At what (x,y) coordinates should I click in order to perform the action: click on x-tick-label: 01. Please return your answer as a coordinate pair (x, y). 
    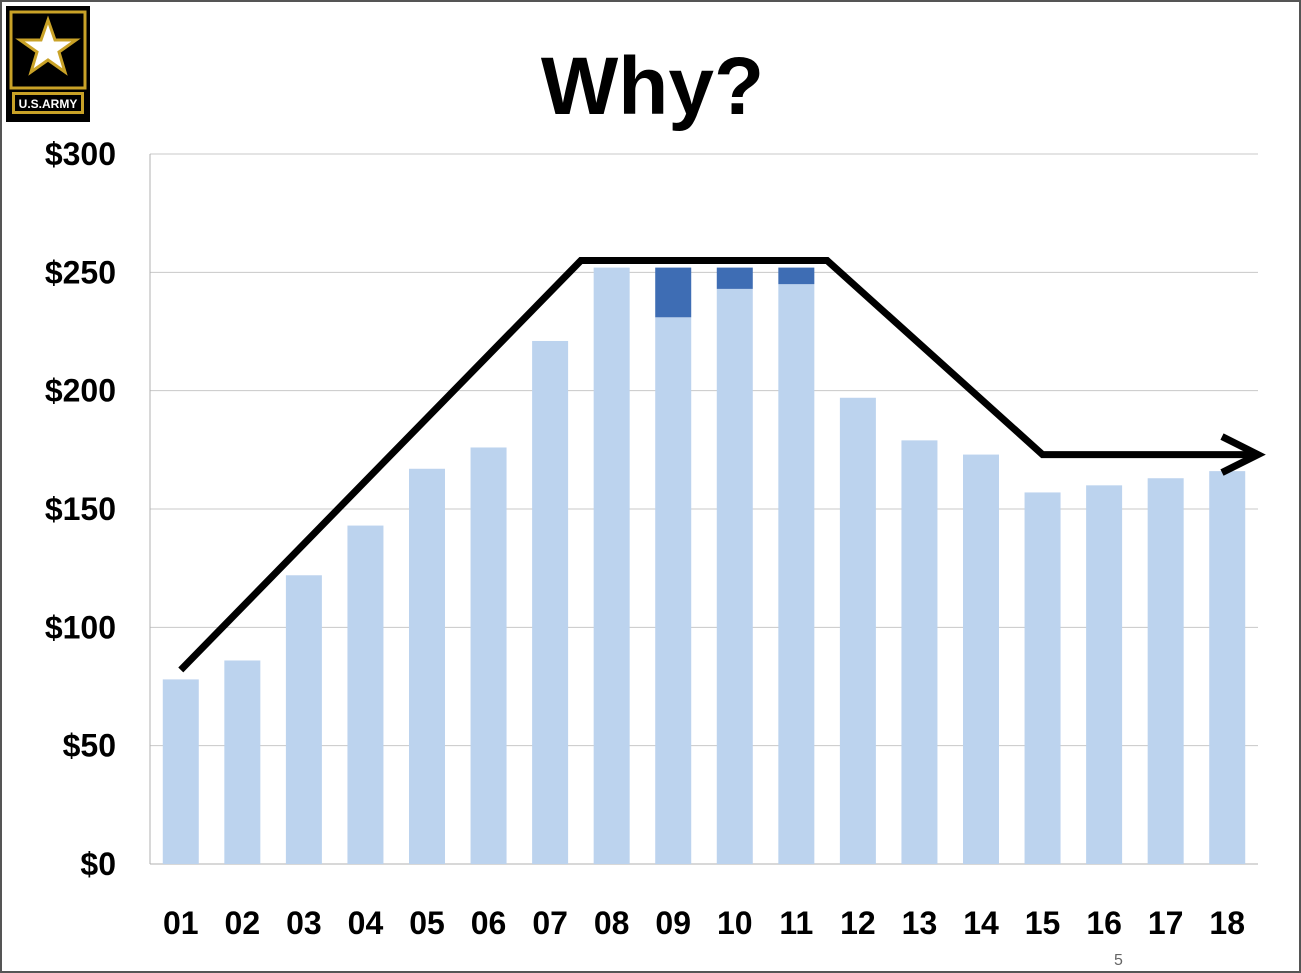
    Looking at the image, I should click on (181, 923).